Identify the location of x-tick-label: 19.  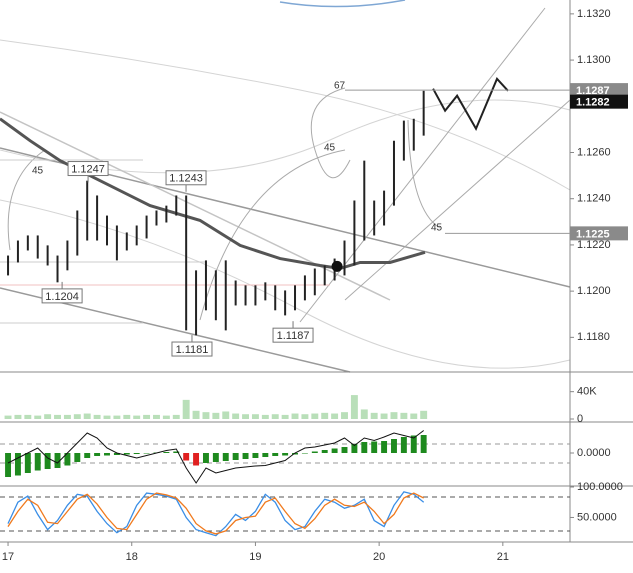
(255, 557).